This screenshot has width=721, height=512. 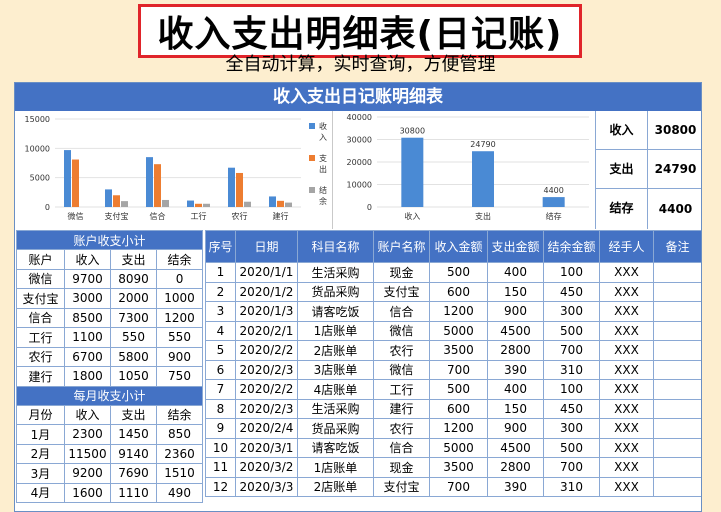 What do you see at coordinates (266, 486) in the screenshot?
I see `ledger-cell: 2020/3/3` at bounding box center [266, 486].